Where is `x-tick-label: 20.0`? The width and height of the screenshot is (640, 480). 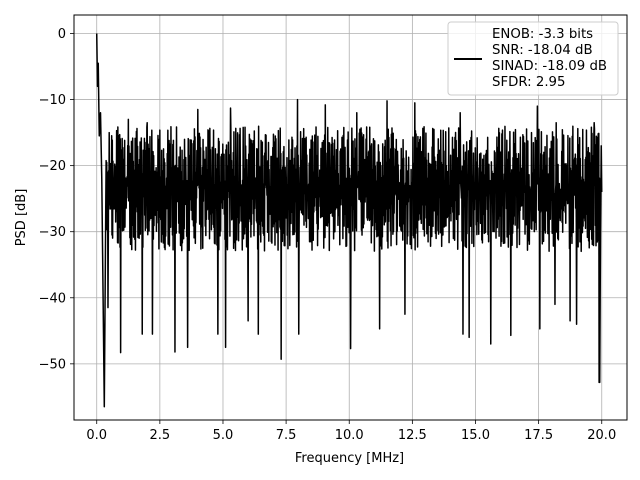
x-tick-label: 20.0 is located at coordinates (601, 435).